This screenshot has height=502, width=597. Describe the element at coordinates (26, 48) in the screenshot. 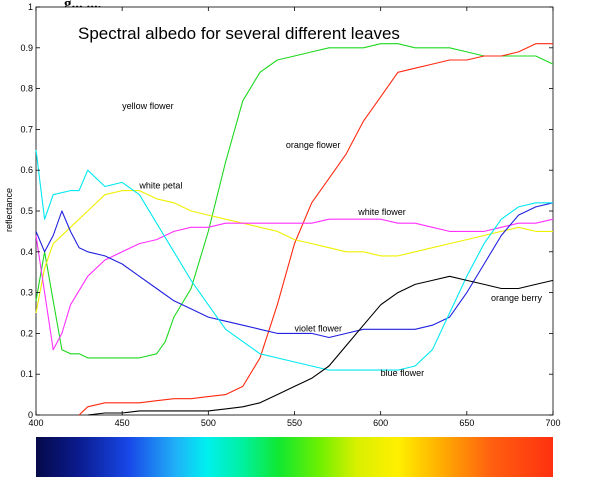

I see `y-tick-label-0.9: 0.9` at that location.